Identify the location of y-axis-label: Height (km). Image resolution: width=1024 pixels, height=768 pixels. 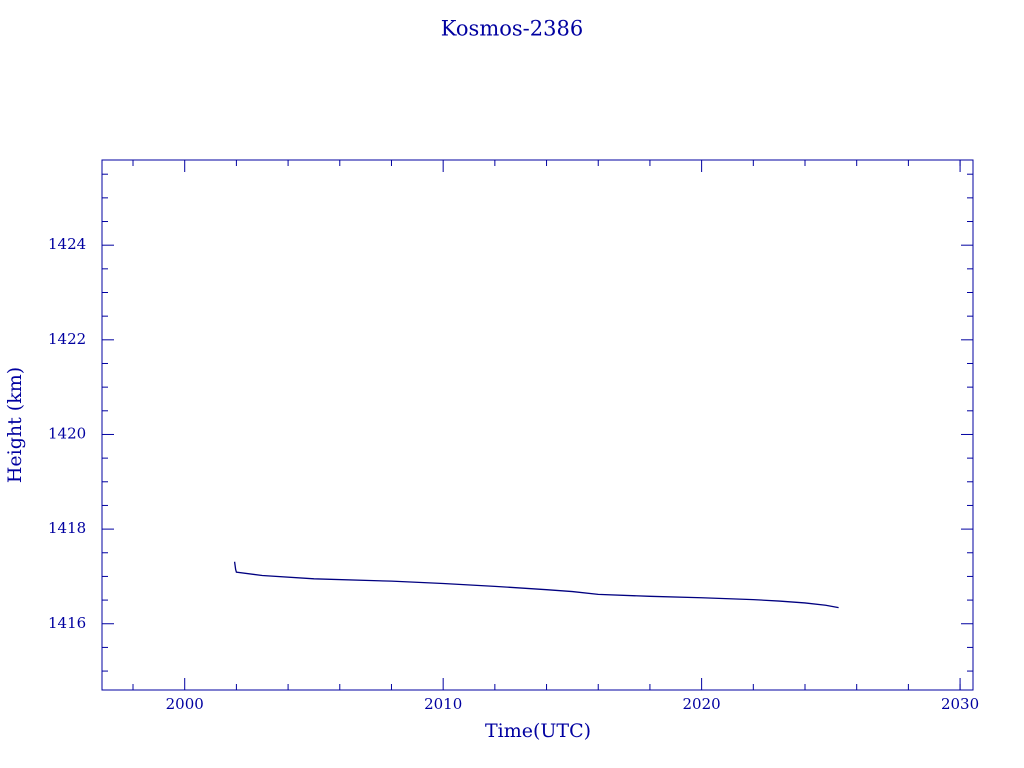
(15, 425).